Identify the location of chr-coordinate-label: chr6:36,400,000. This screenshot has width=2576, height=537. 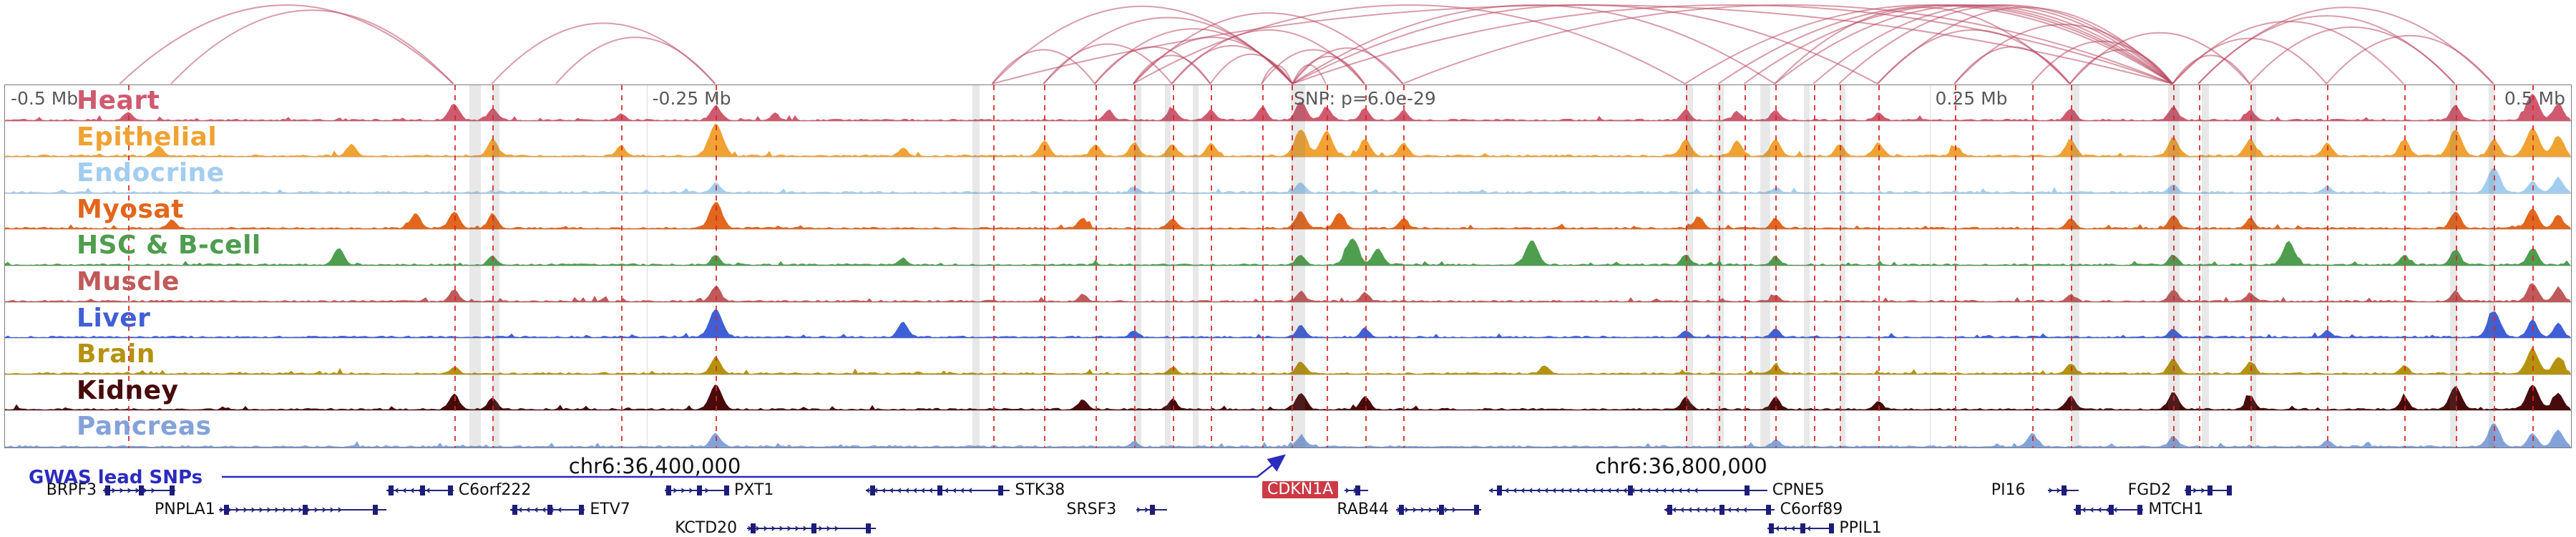
(654, 466).